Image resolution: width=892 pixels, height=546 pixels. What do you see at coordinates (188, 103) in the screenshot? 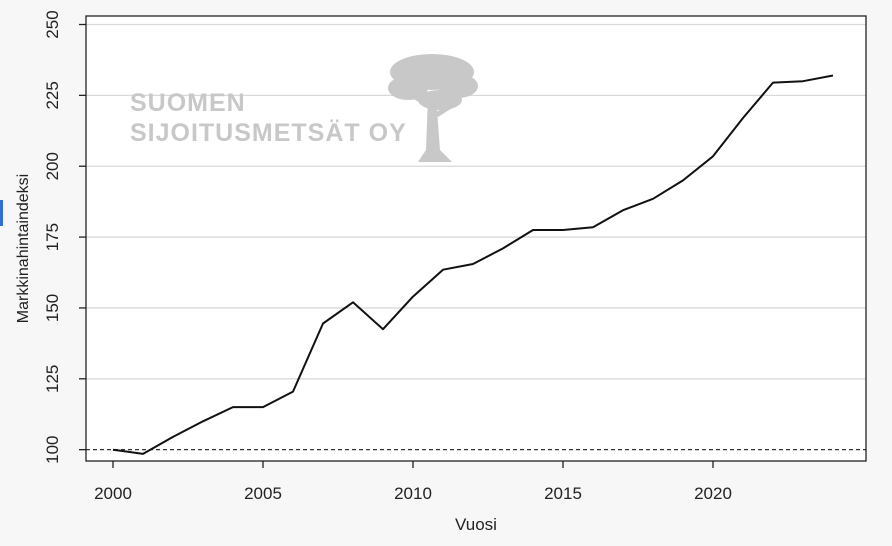
I see `watermark-line-1: SUOMEN` at bounding box center [188, 103].